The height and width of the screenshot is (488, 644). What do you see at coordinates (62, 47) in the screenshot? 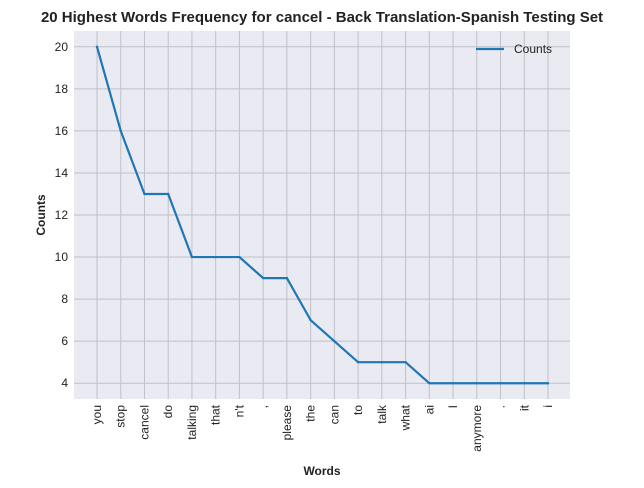
I see `y-tick-label: 20` at bounding box center [62, 47].